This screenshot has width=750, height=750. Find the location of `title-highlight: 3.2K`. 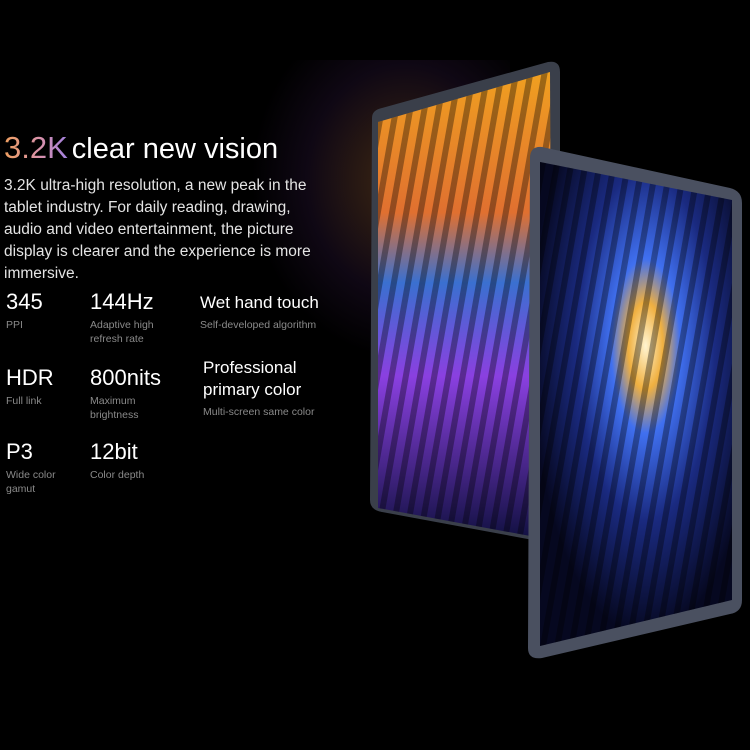

title-highlight: 3.2K is located at coordinates (36, 147).